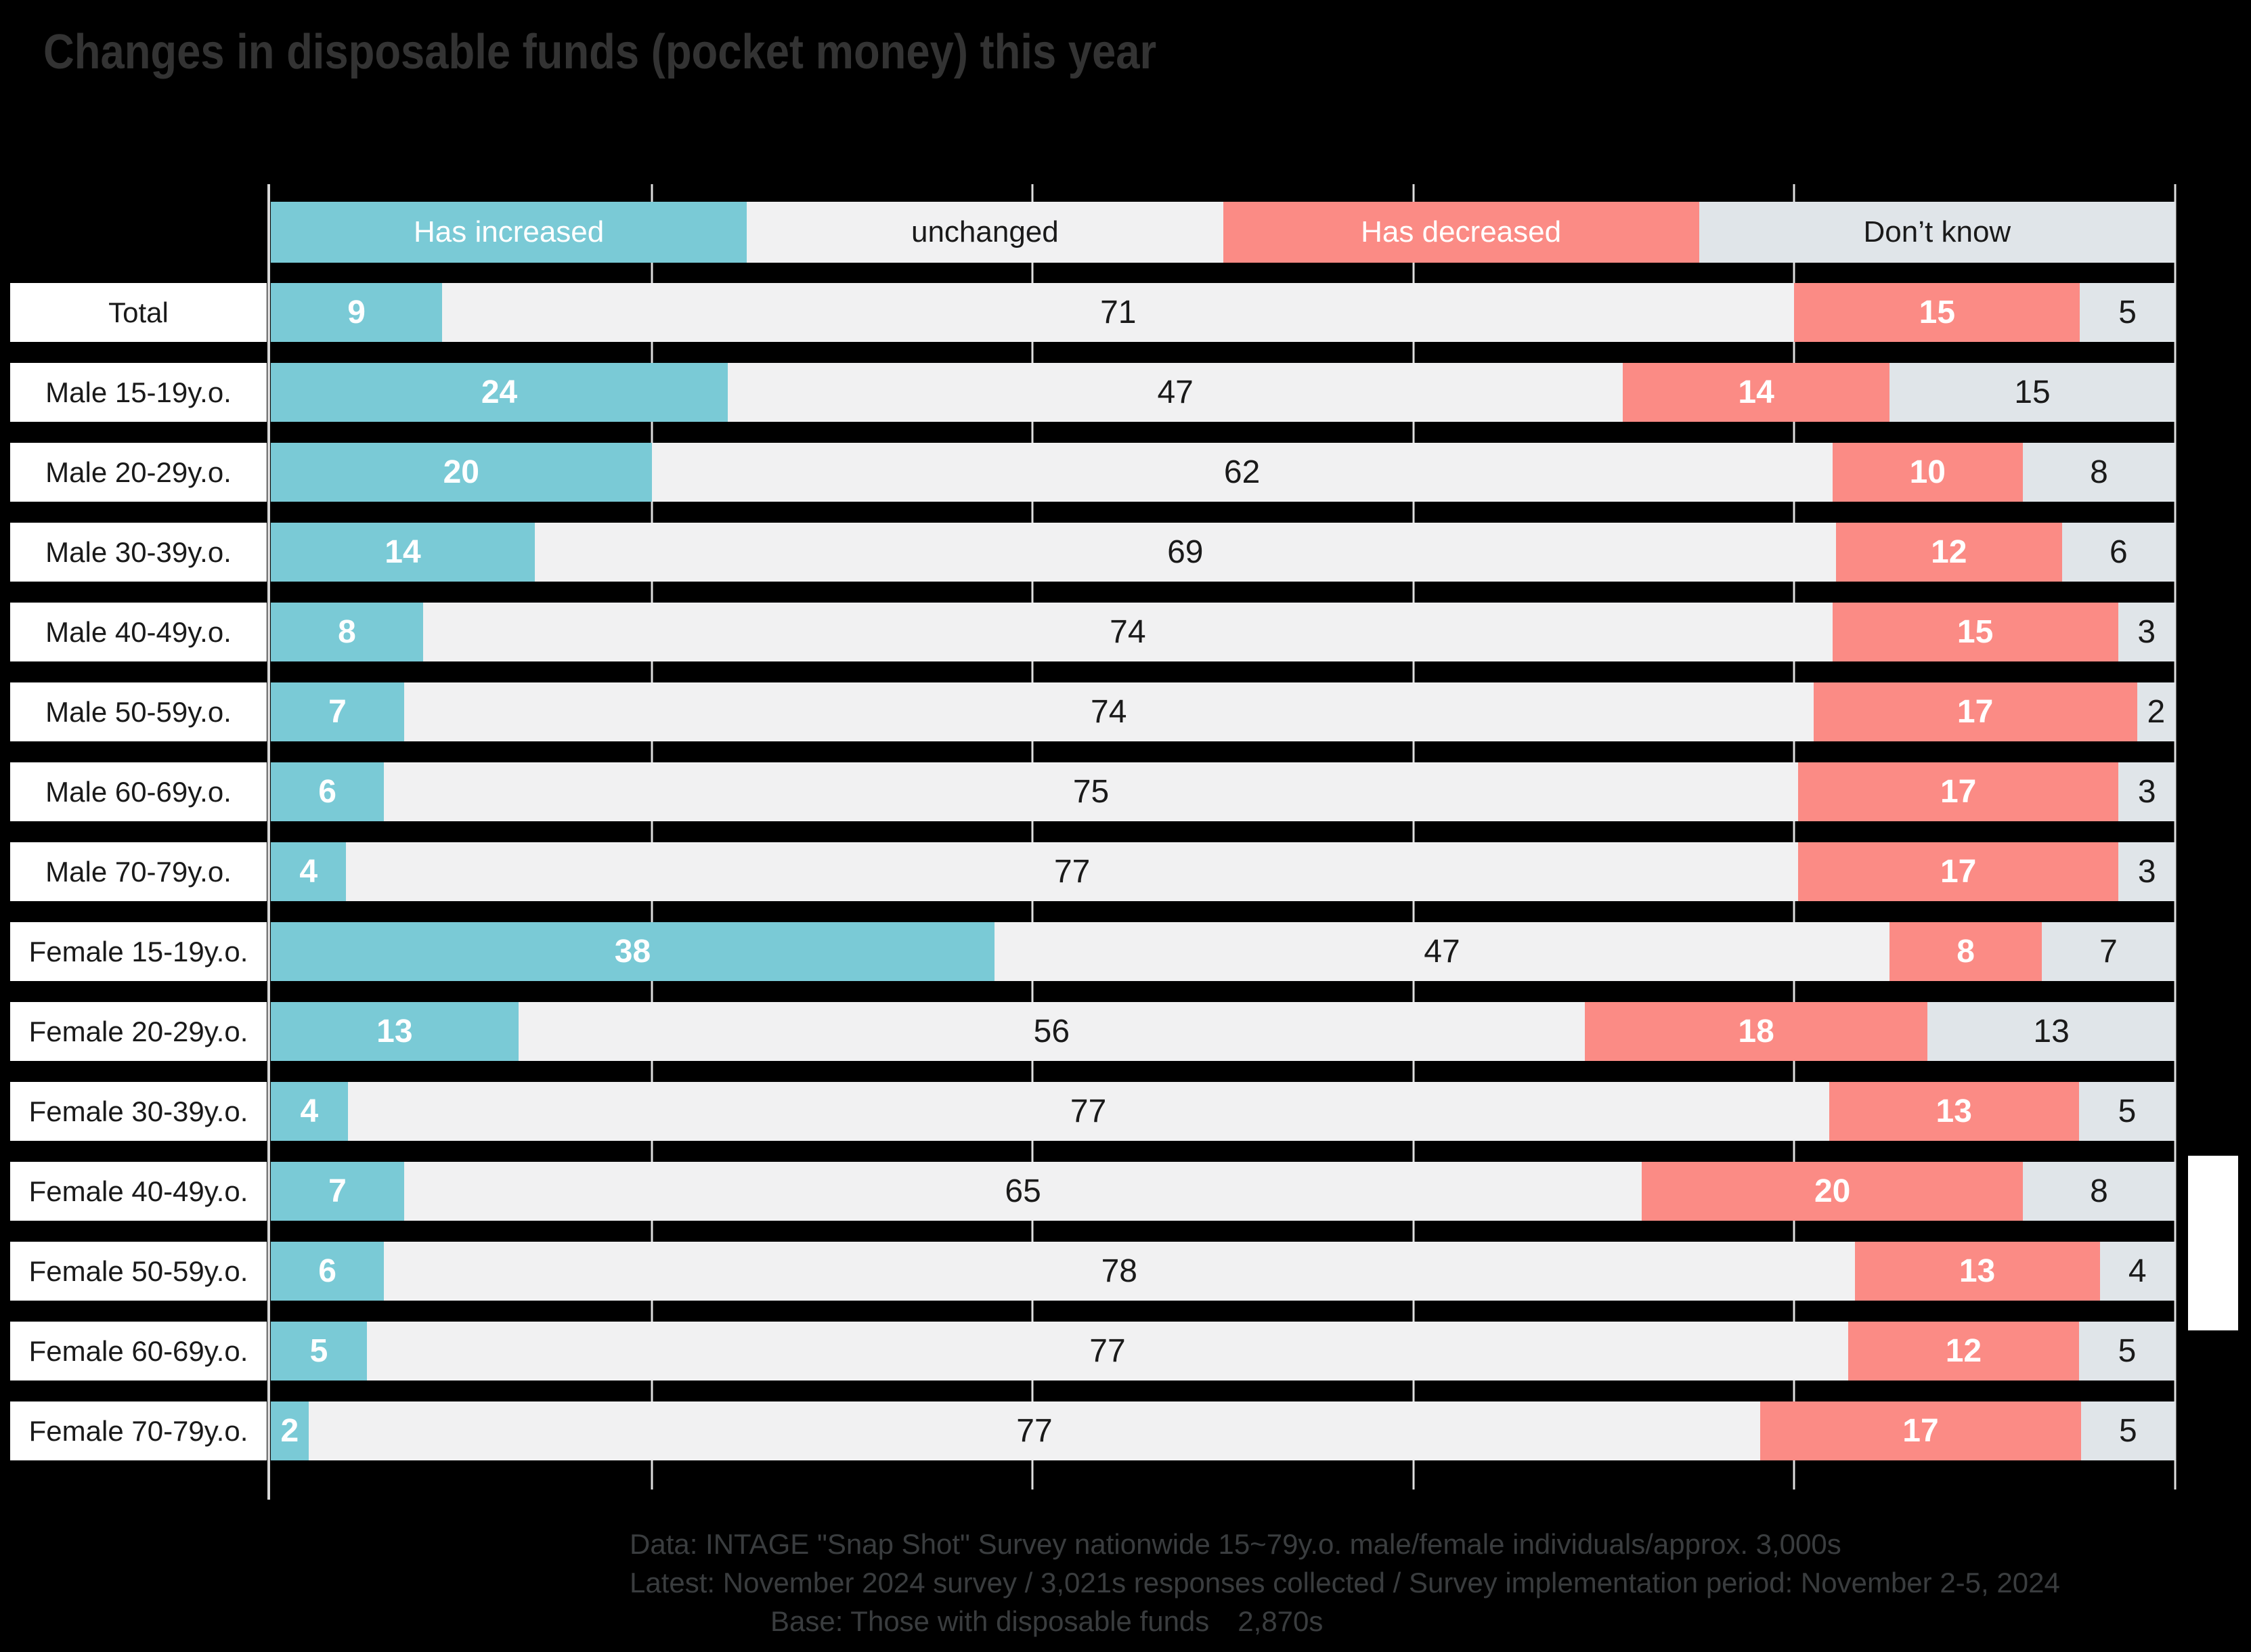  What do you see at coordinates (2051, 1032) in the screenshot?
I see `segment-don-t-know: 13` at bounding box center [2051, 1032].